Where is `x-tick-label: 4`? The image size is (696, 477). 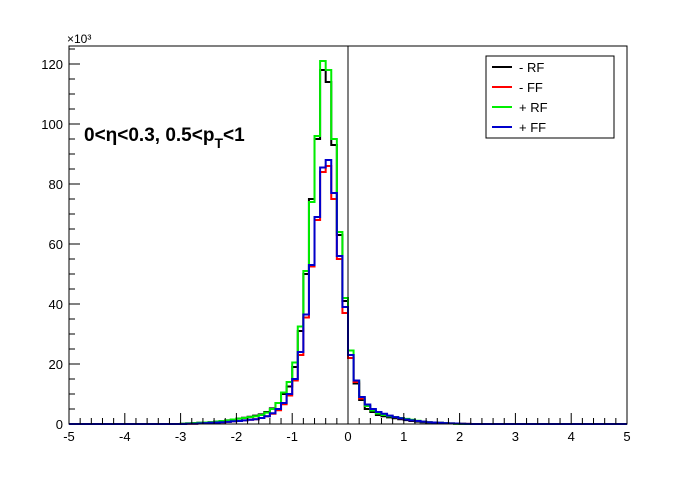 x-tick-label: 4 is located at coordinates (571, 436).